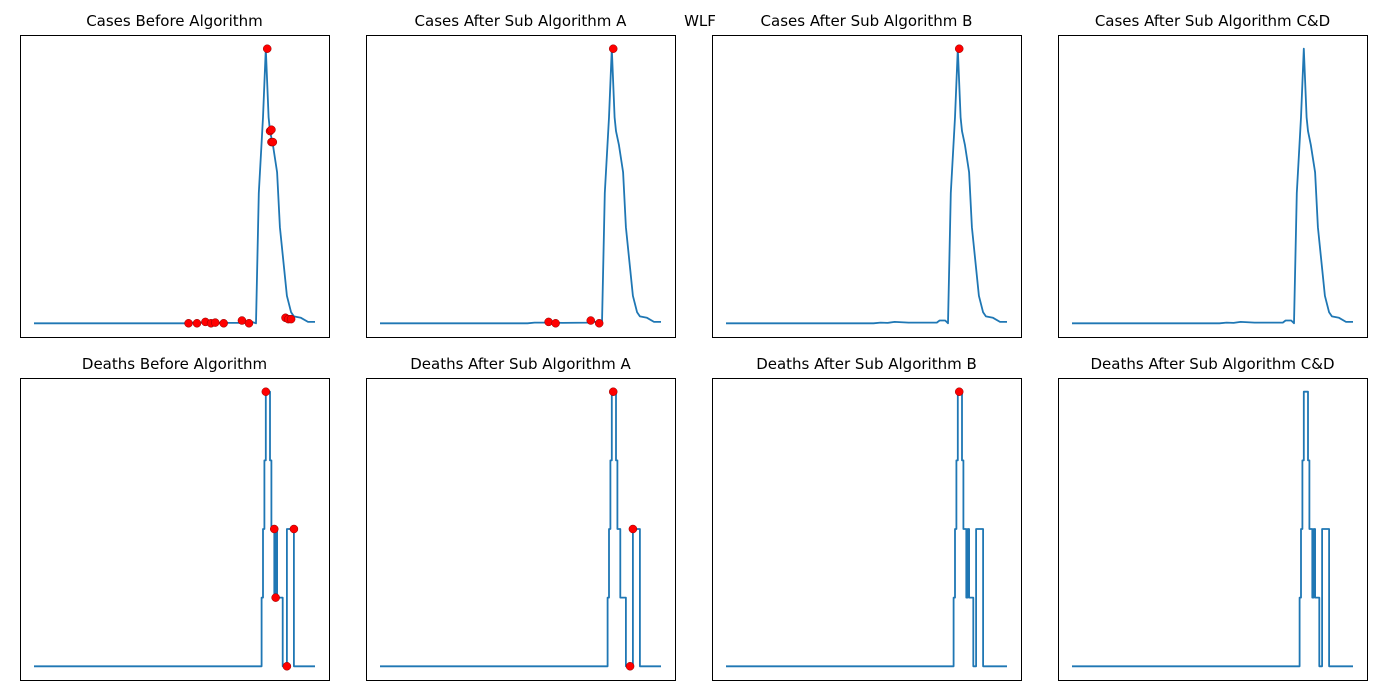  Describe the element at coordinates (520, 364) in the screenshot. I see `subplot-title: Deaths After Sub Algorithm A` at that location.